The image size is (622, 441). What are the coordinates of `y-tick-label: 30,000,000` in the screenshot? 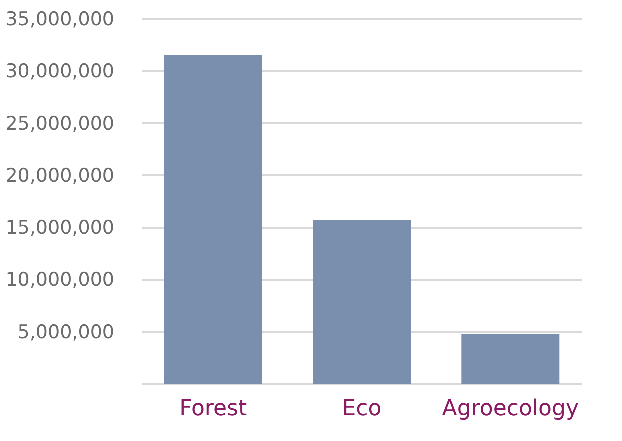 It's located at (60, 71).